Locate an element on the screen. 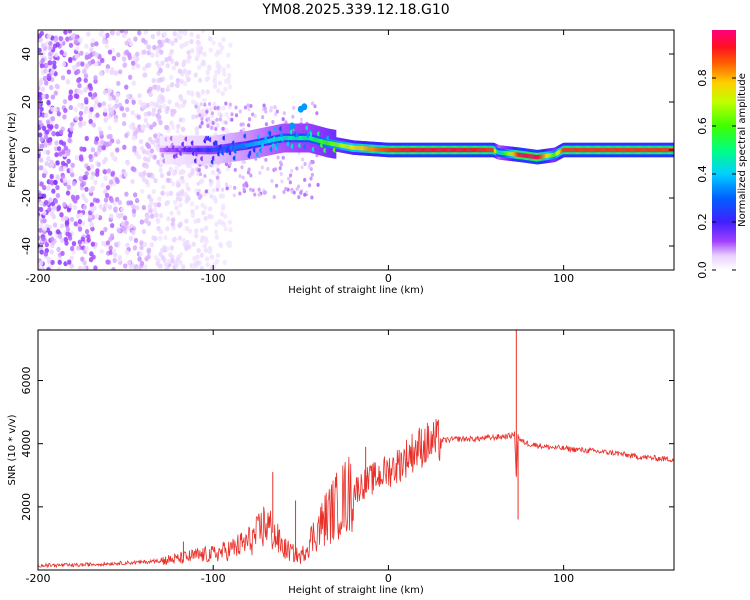 This screenshot has width=750, height=600. y-tick-label: 20 is located at coordinates (26, 102).